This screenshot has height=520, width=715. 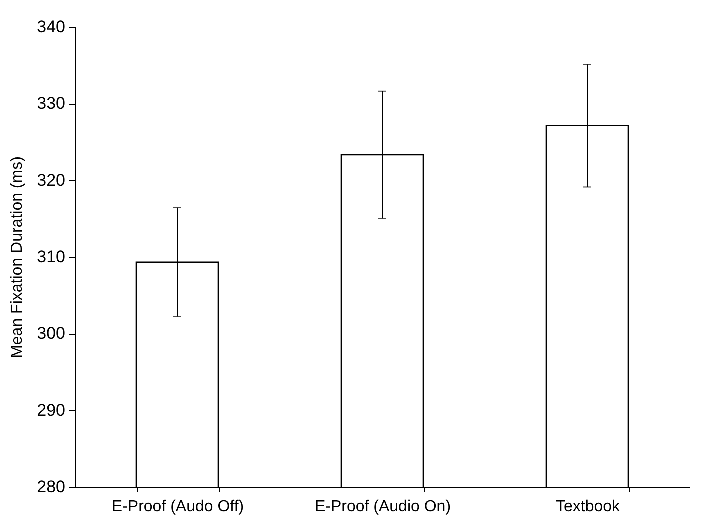 I want to click on y-tick-label: 300, so click(x=51, y=334).